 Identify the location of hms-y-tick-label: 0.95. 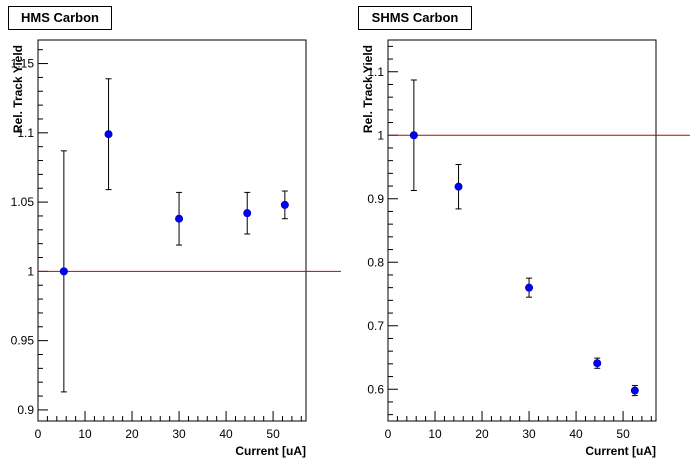
(23, 341).